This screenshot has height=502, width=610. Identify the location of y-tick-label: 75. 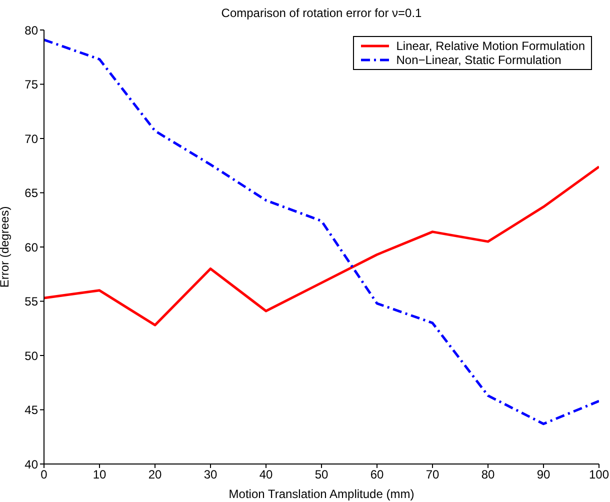
(31, 85).